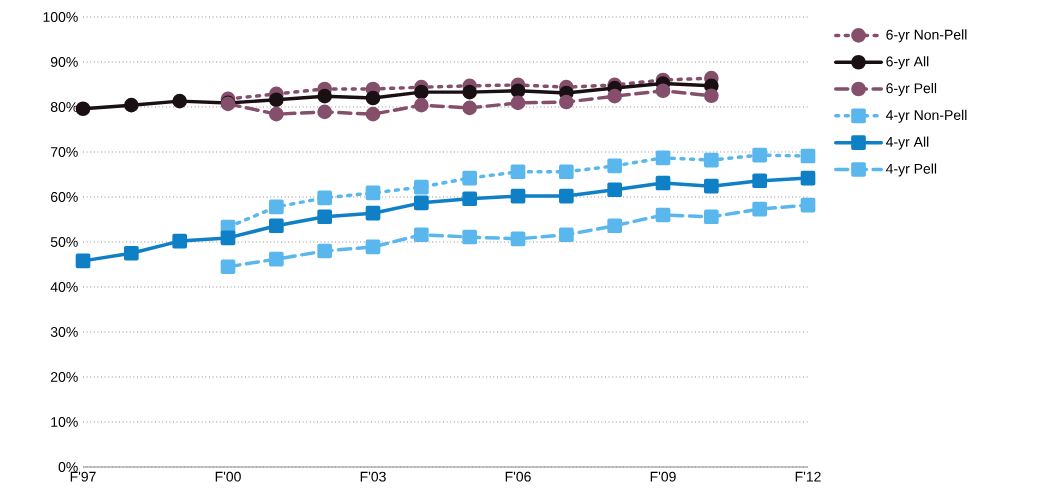 Image resolution: width=1064 pixels, height=502 pixels. What do you see at coordinates (518, 476) in the screenshot?
I see `x-tick-label: F'06` at bounding box center [518, 476].